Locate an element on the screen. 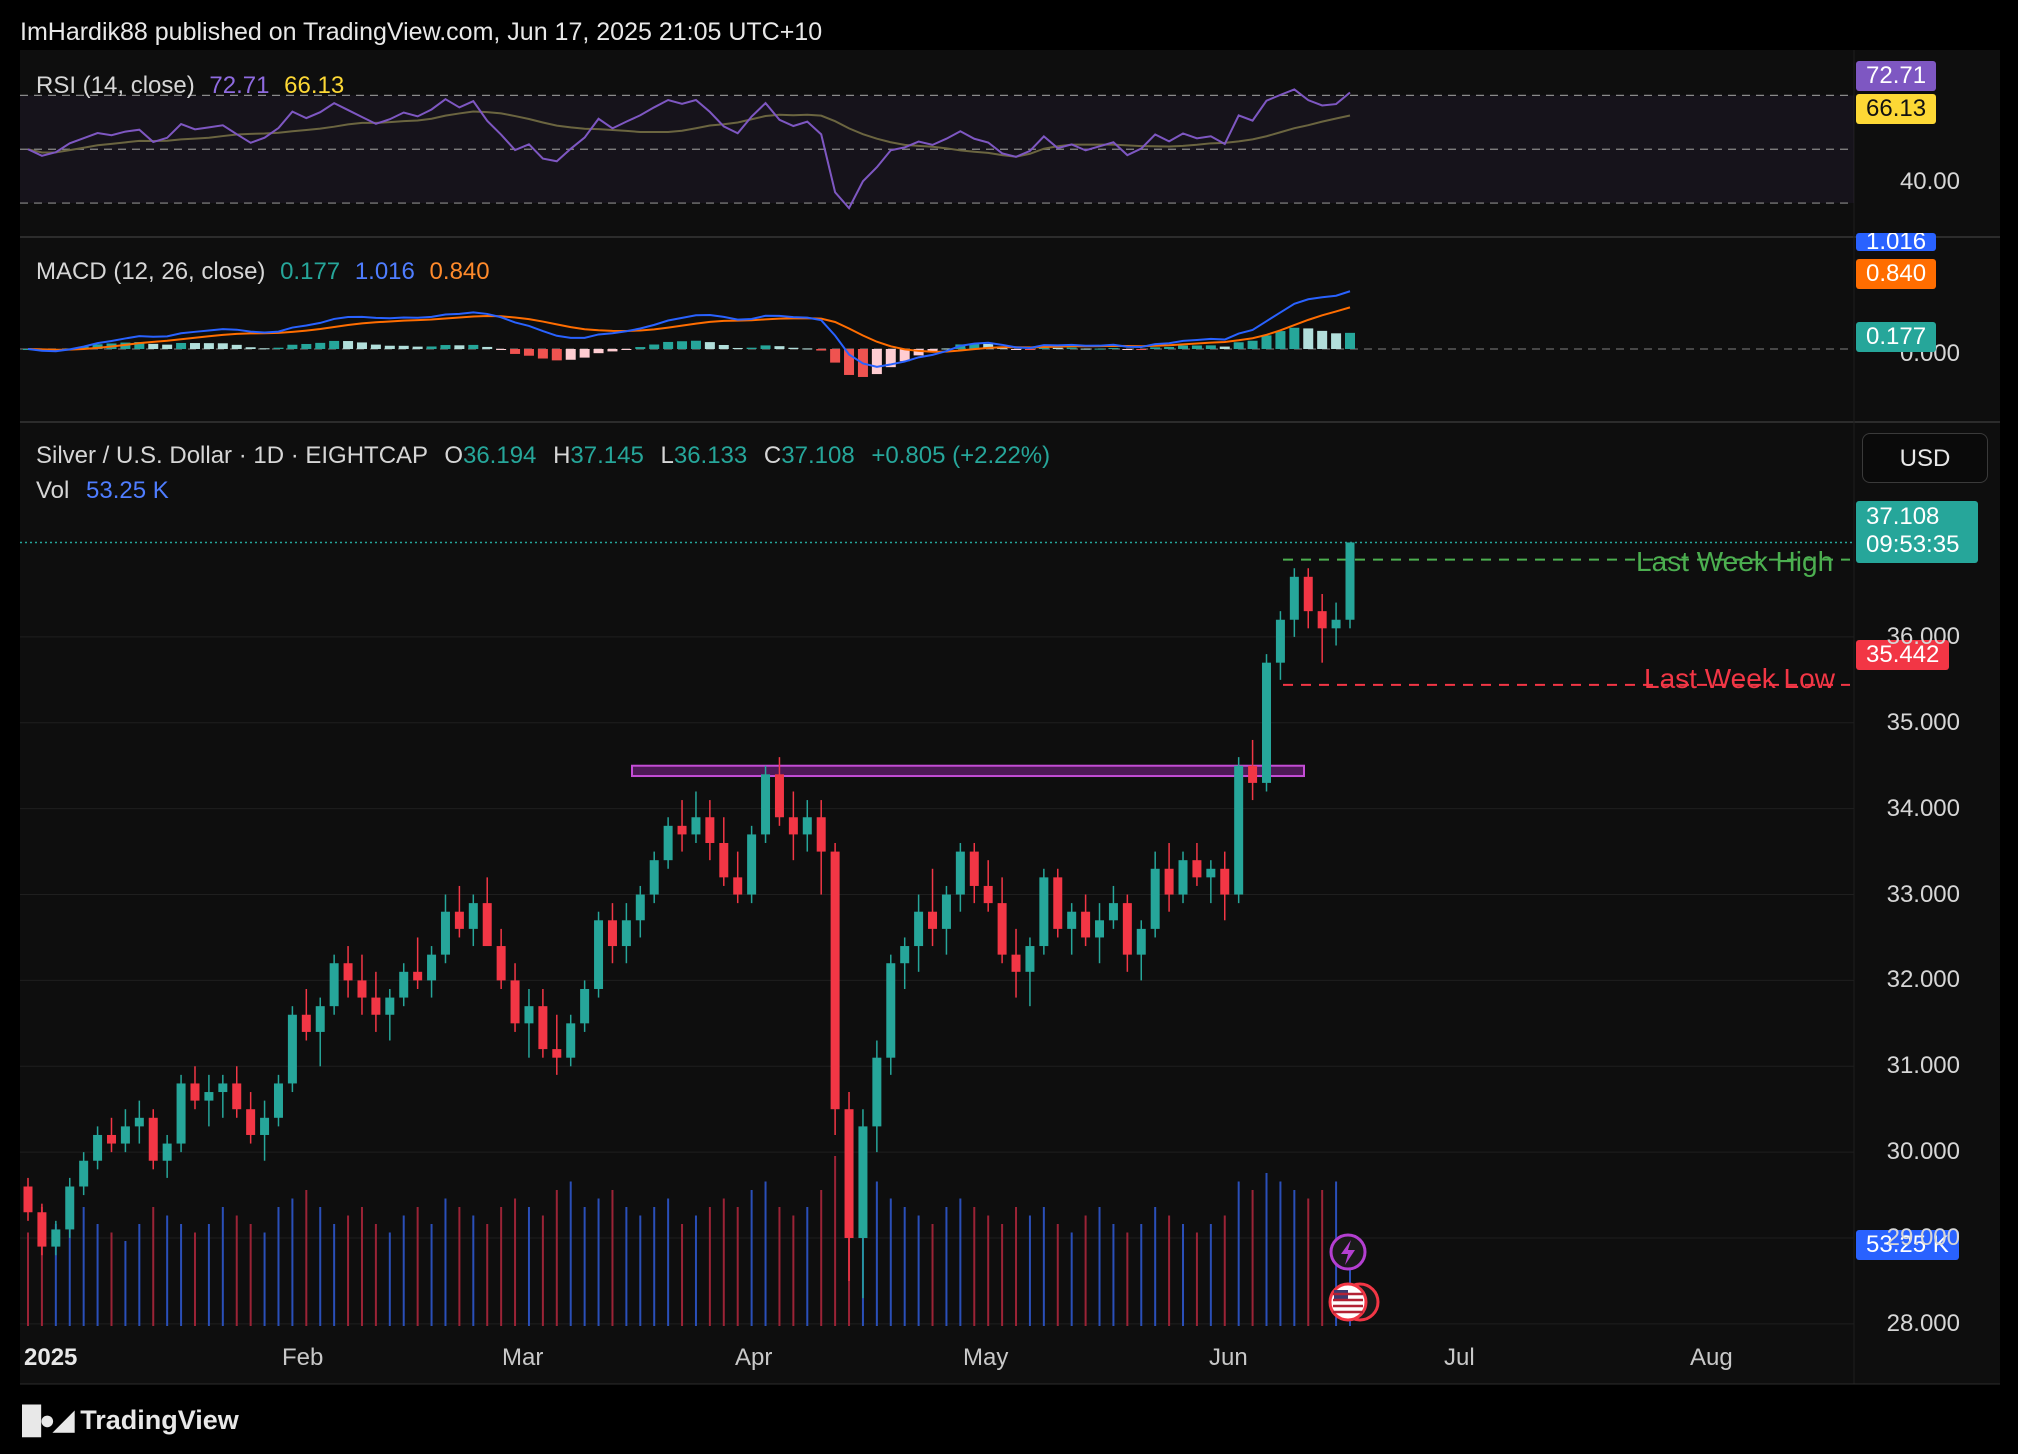 The width and height of the screenshot is (2018, 1454). change-value: +0.805 (+2.22%) is located at coordinates (961, 455).